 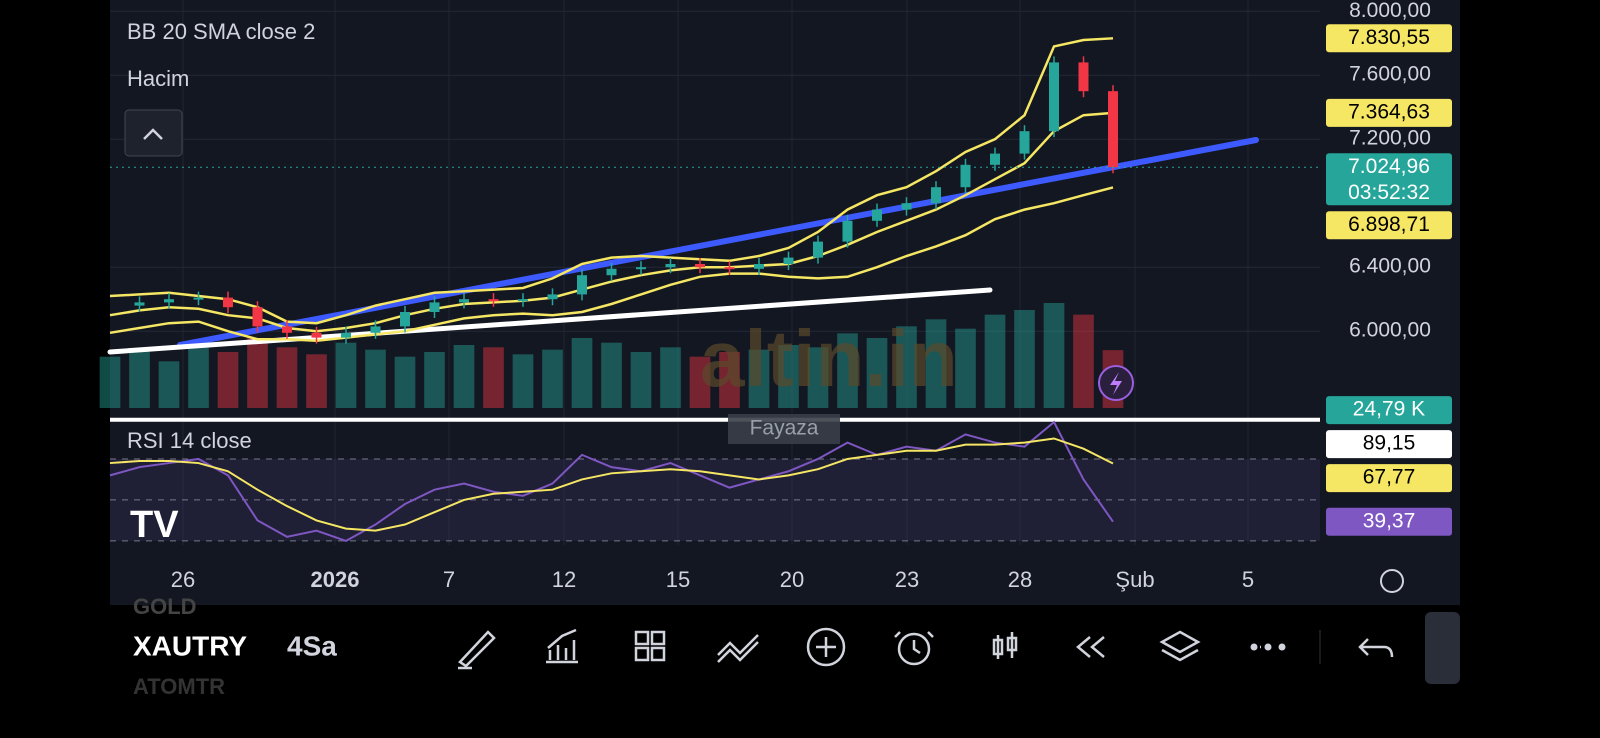 I want to click on upper-label: 7.830,55, so click(x=1389, y=37).